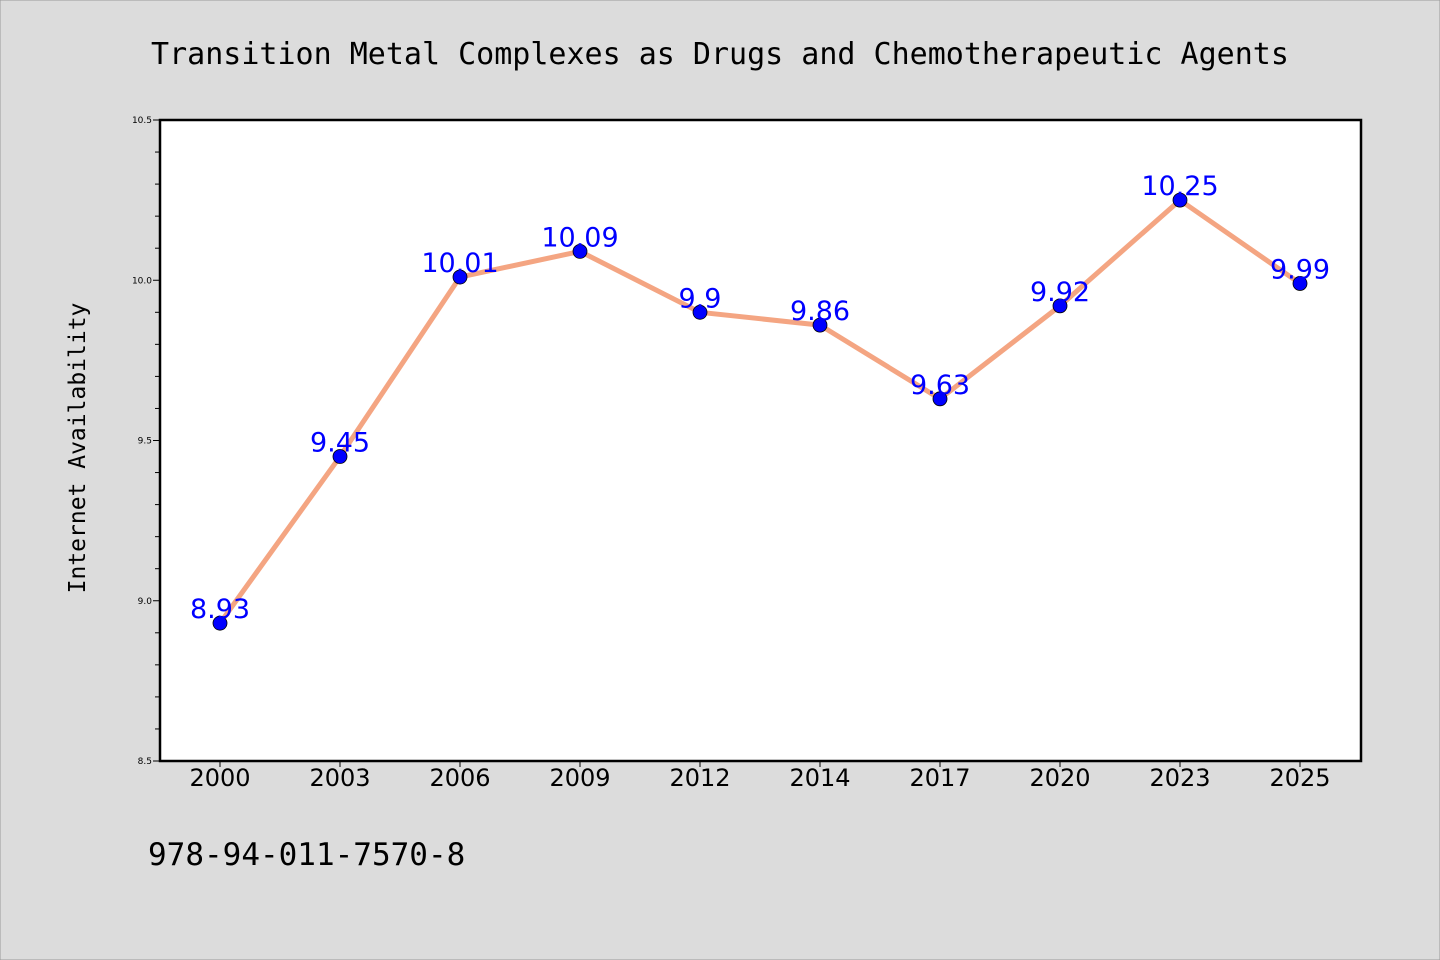 This screenshot has height=960, width=1440. I want to click on x-tick-label: 2025, so click(1299, 778).